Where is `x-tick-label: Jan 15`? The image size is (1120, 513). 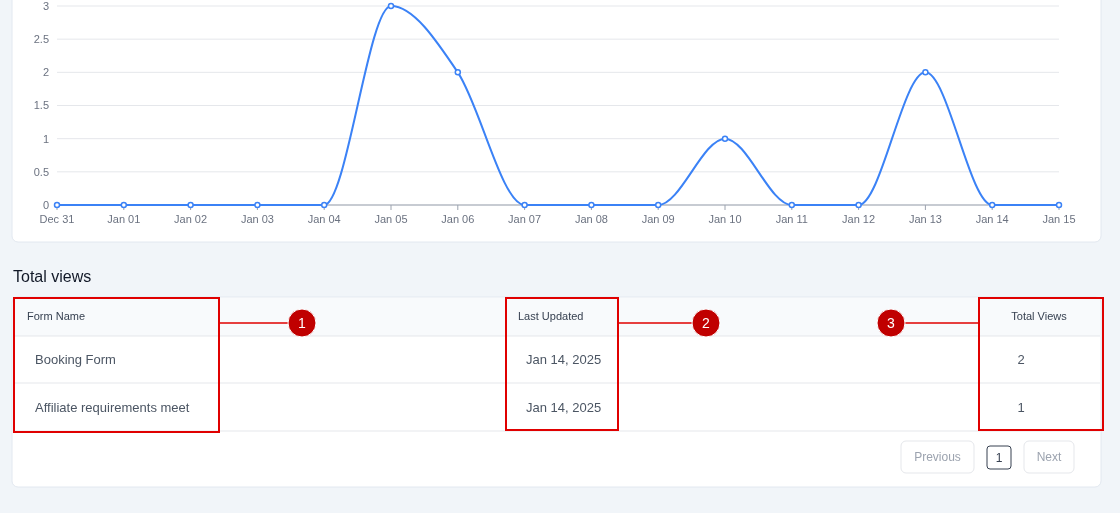
x-tick-label: Jan 15 is located at coordinates (1059, 219).